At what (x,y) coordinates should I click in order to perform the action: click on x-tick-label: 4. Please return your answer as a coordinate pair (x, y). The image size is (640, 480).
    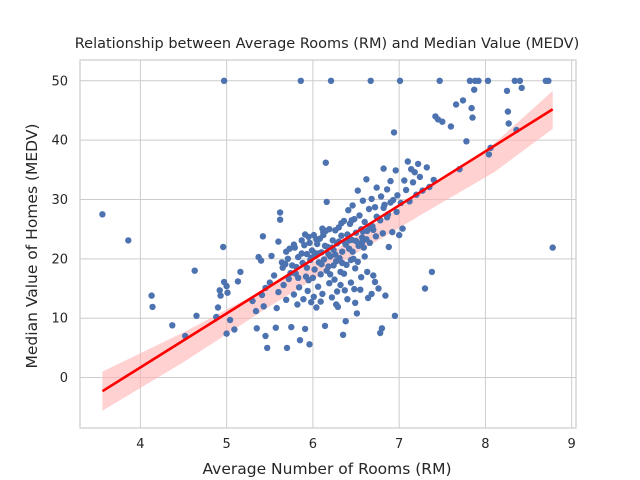
    Looking at the image, I should click on (140, 444).